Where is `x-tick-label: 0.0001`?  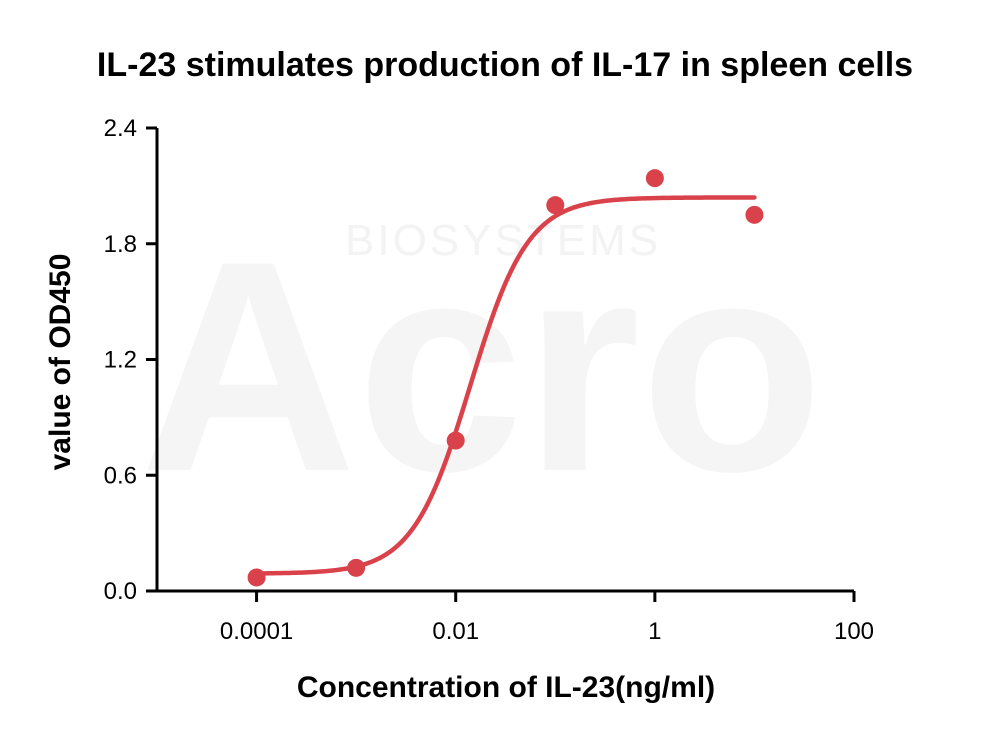
x-tick-label: 0.0001 is located at coordinates (256, 631).